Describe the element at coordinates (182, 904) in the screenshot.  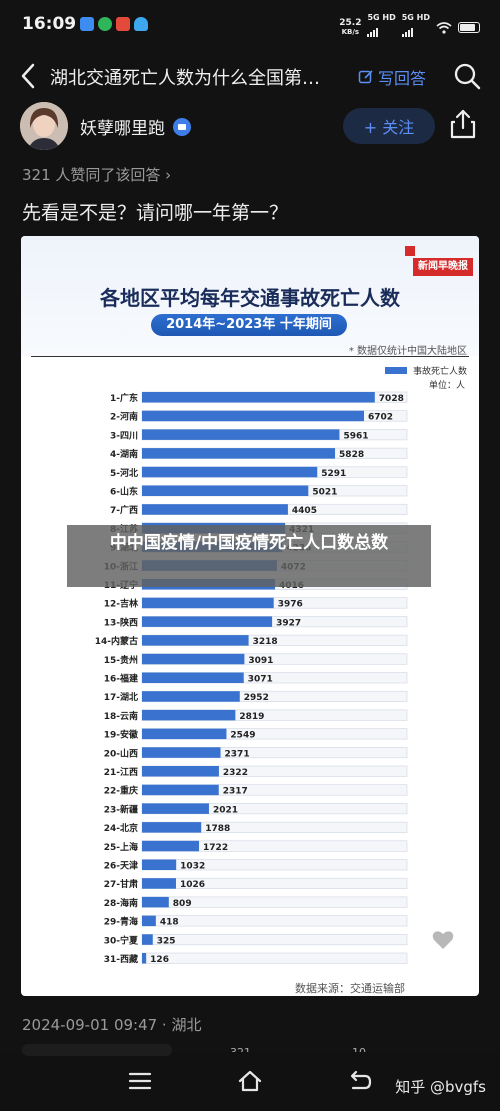
I see `value-label: 809` at that location.